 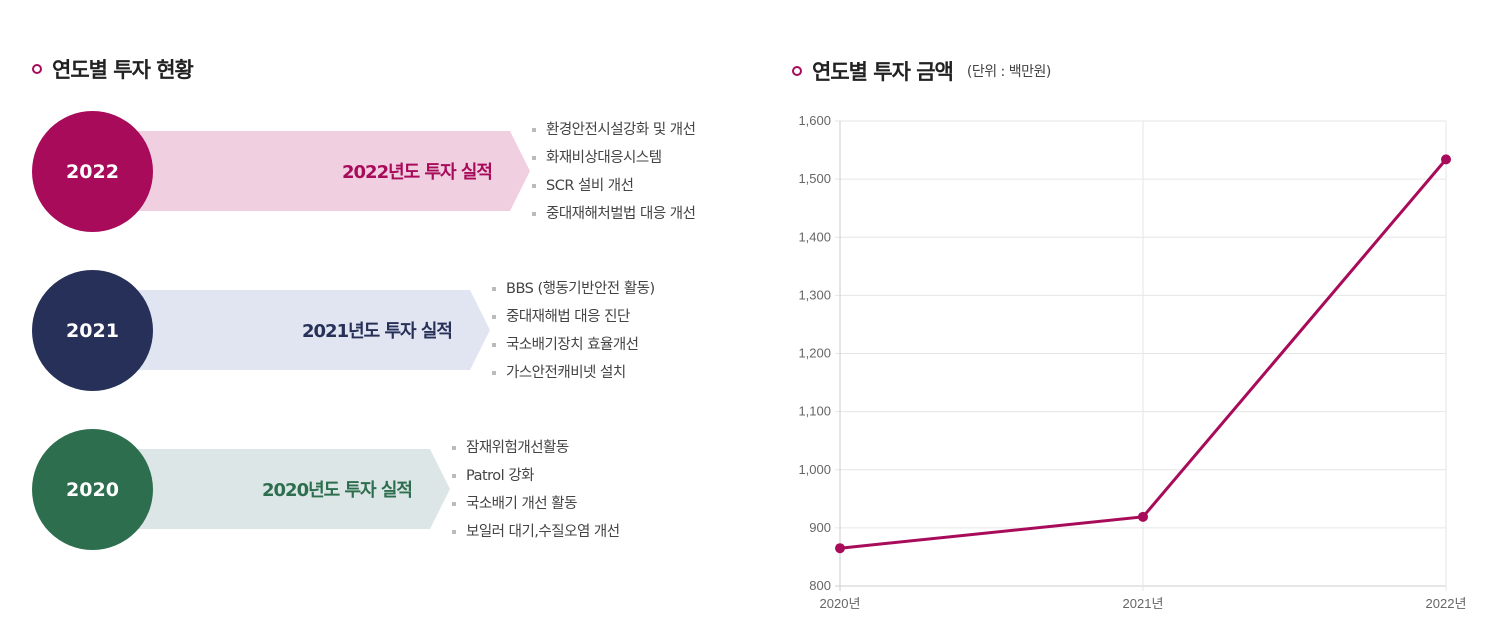 I want to click on unit-label: (단위 : 백만원), so click(x=1008, y=72).